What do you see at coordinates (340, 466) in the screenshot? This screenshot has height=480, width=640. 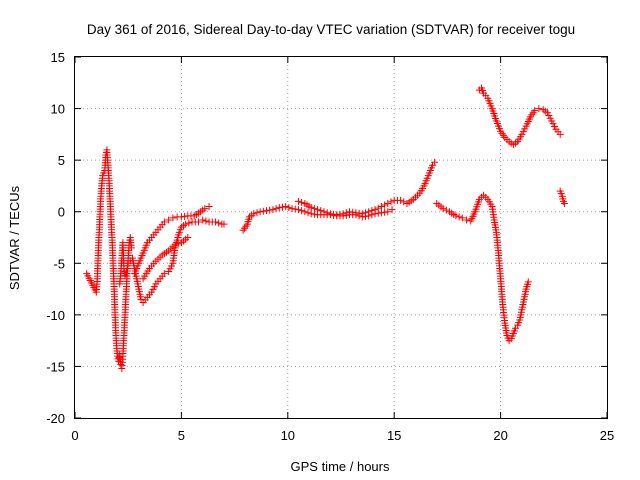 I see `x-axis-label: GPS time / hours` at bounding box center [340, 466].